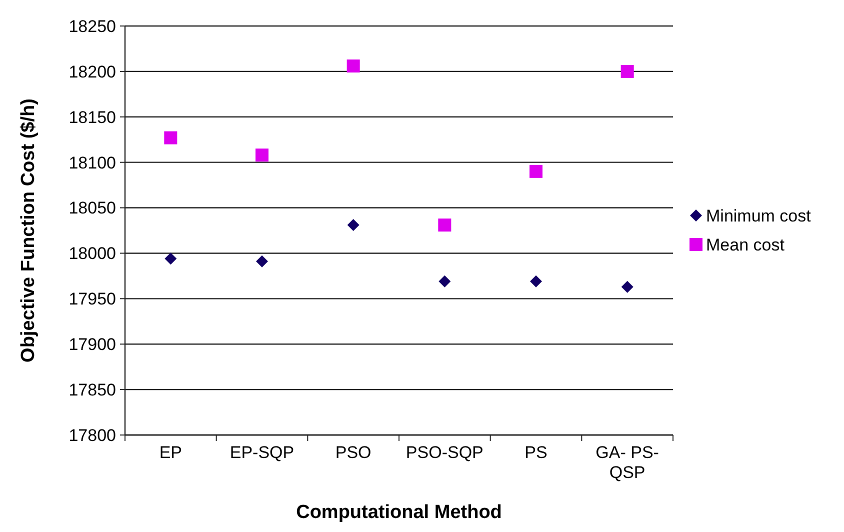  What do you see at coordinates (92, 117) in the screenshot?
I see `y-tick-label: 18150` at bounding box center [92, 117].